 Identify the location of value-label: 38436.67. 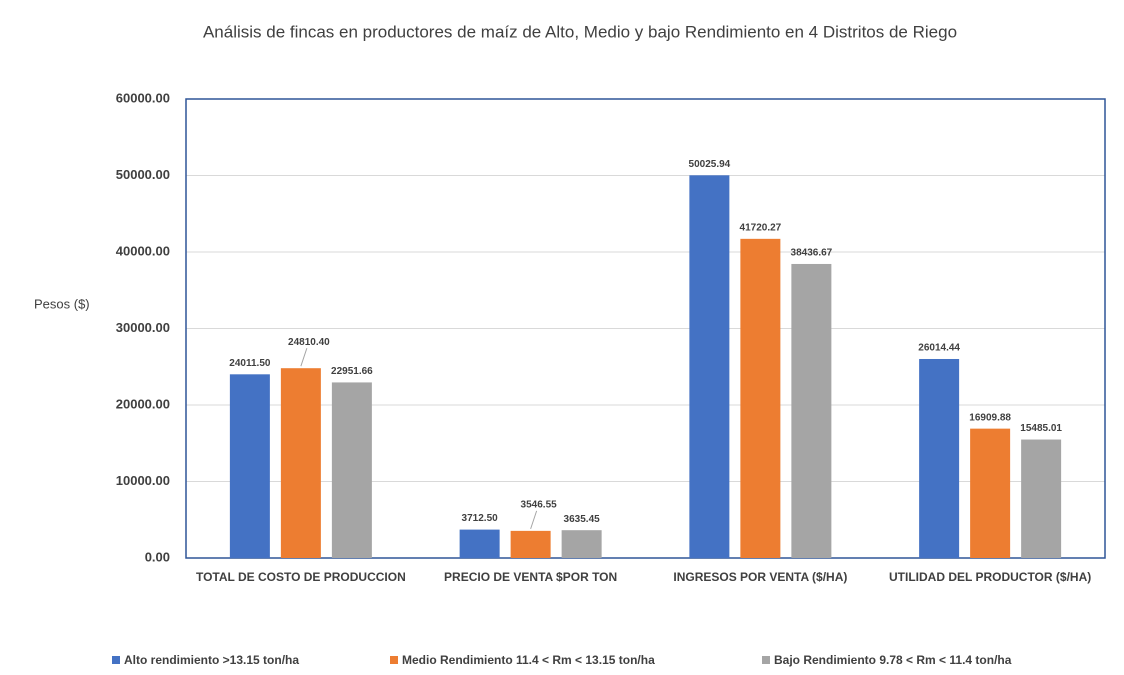
(812, 253).